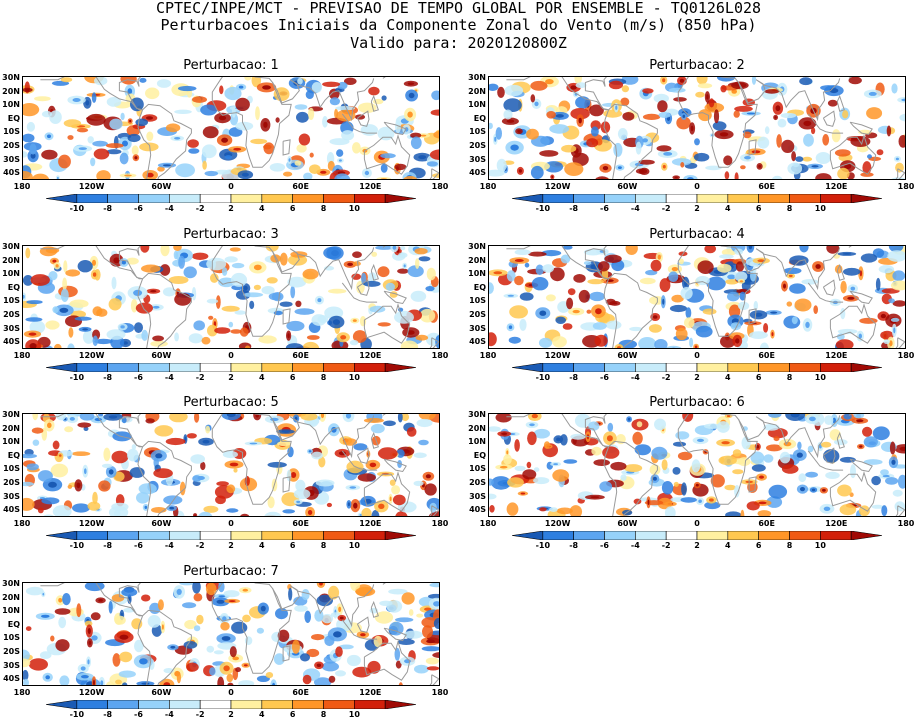  I want to click on map-canvas, so click(697, 465).